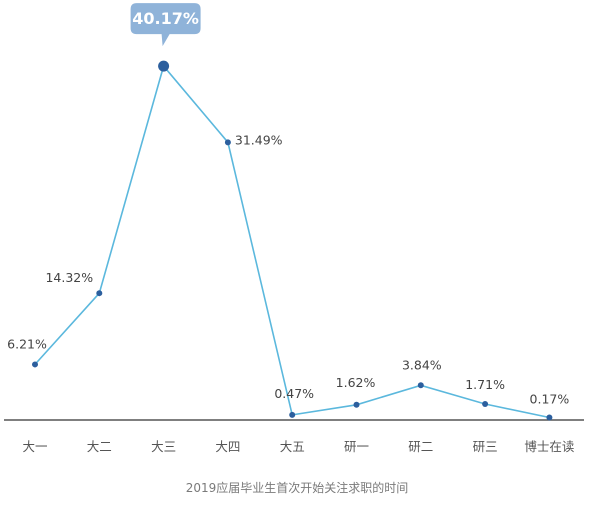  I want to click on peak-value-label: 40.17%, so click(165, 18).